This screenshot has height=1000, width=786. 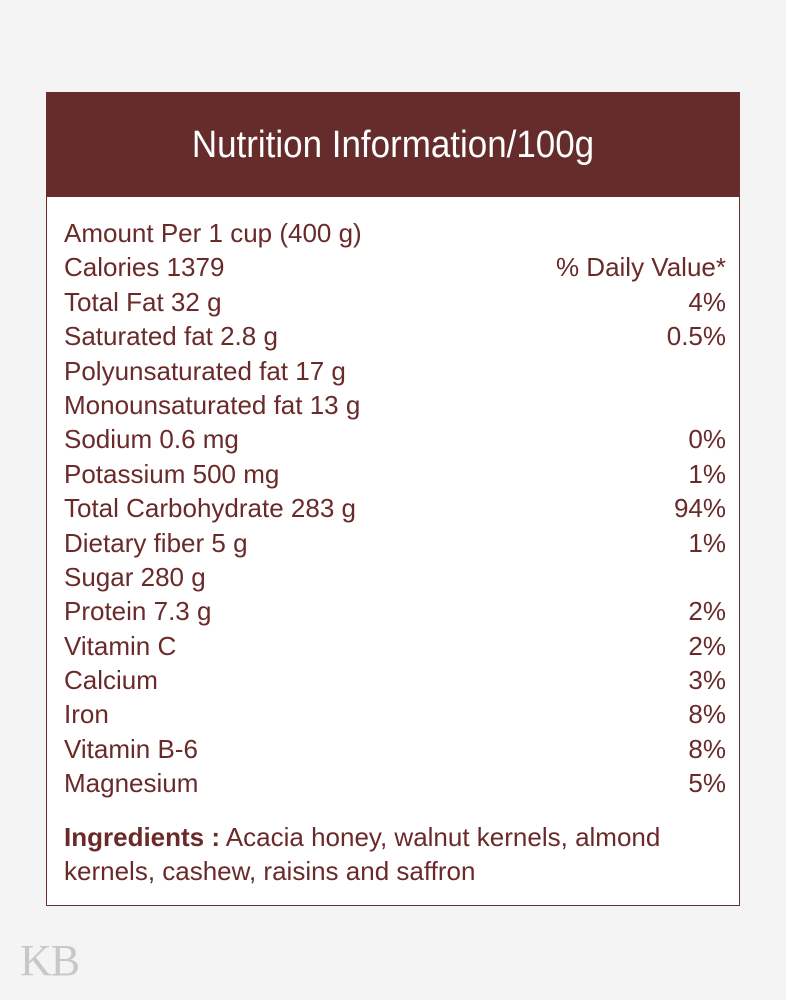 I want to click on nutrition-row: Polyunsaturated fat 17 g, so click(x=395, y=371).